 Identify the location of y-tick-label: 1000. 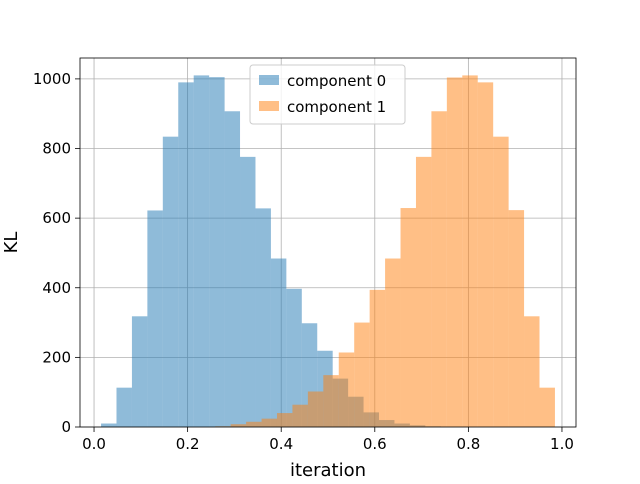
(52, 79).